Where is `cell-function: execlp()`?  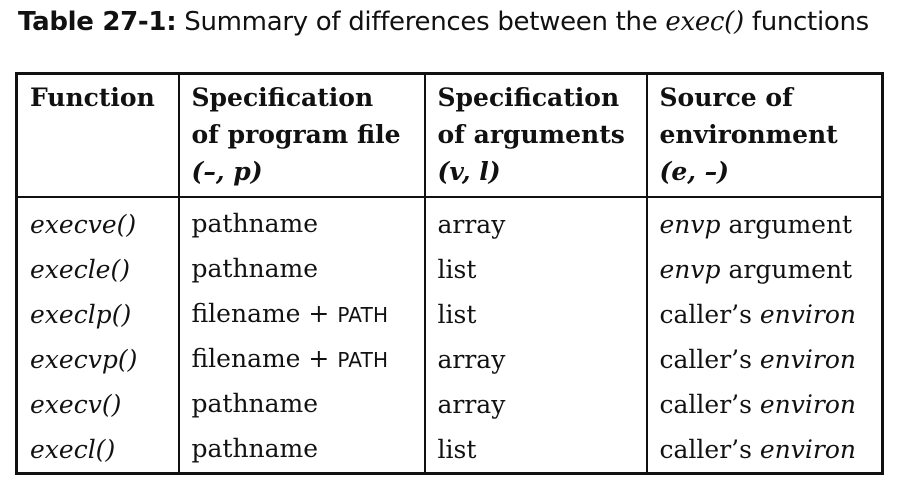 cell-function: execlp() is located at coordinates (98, 314).